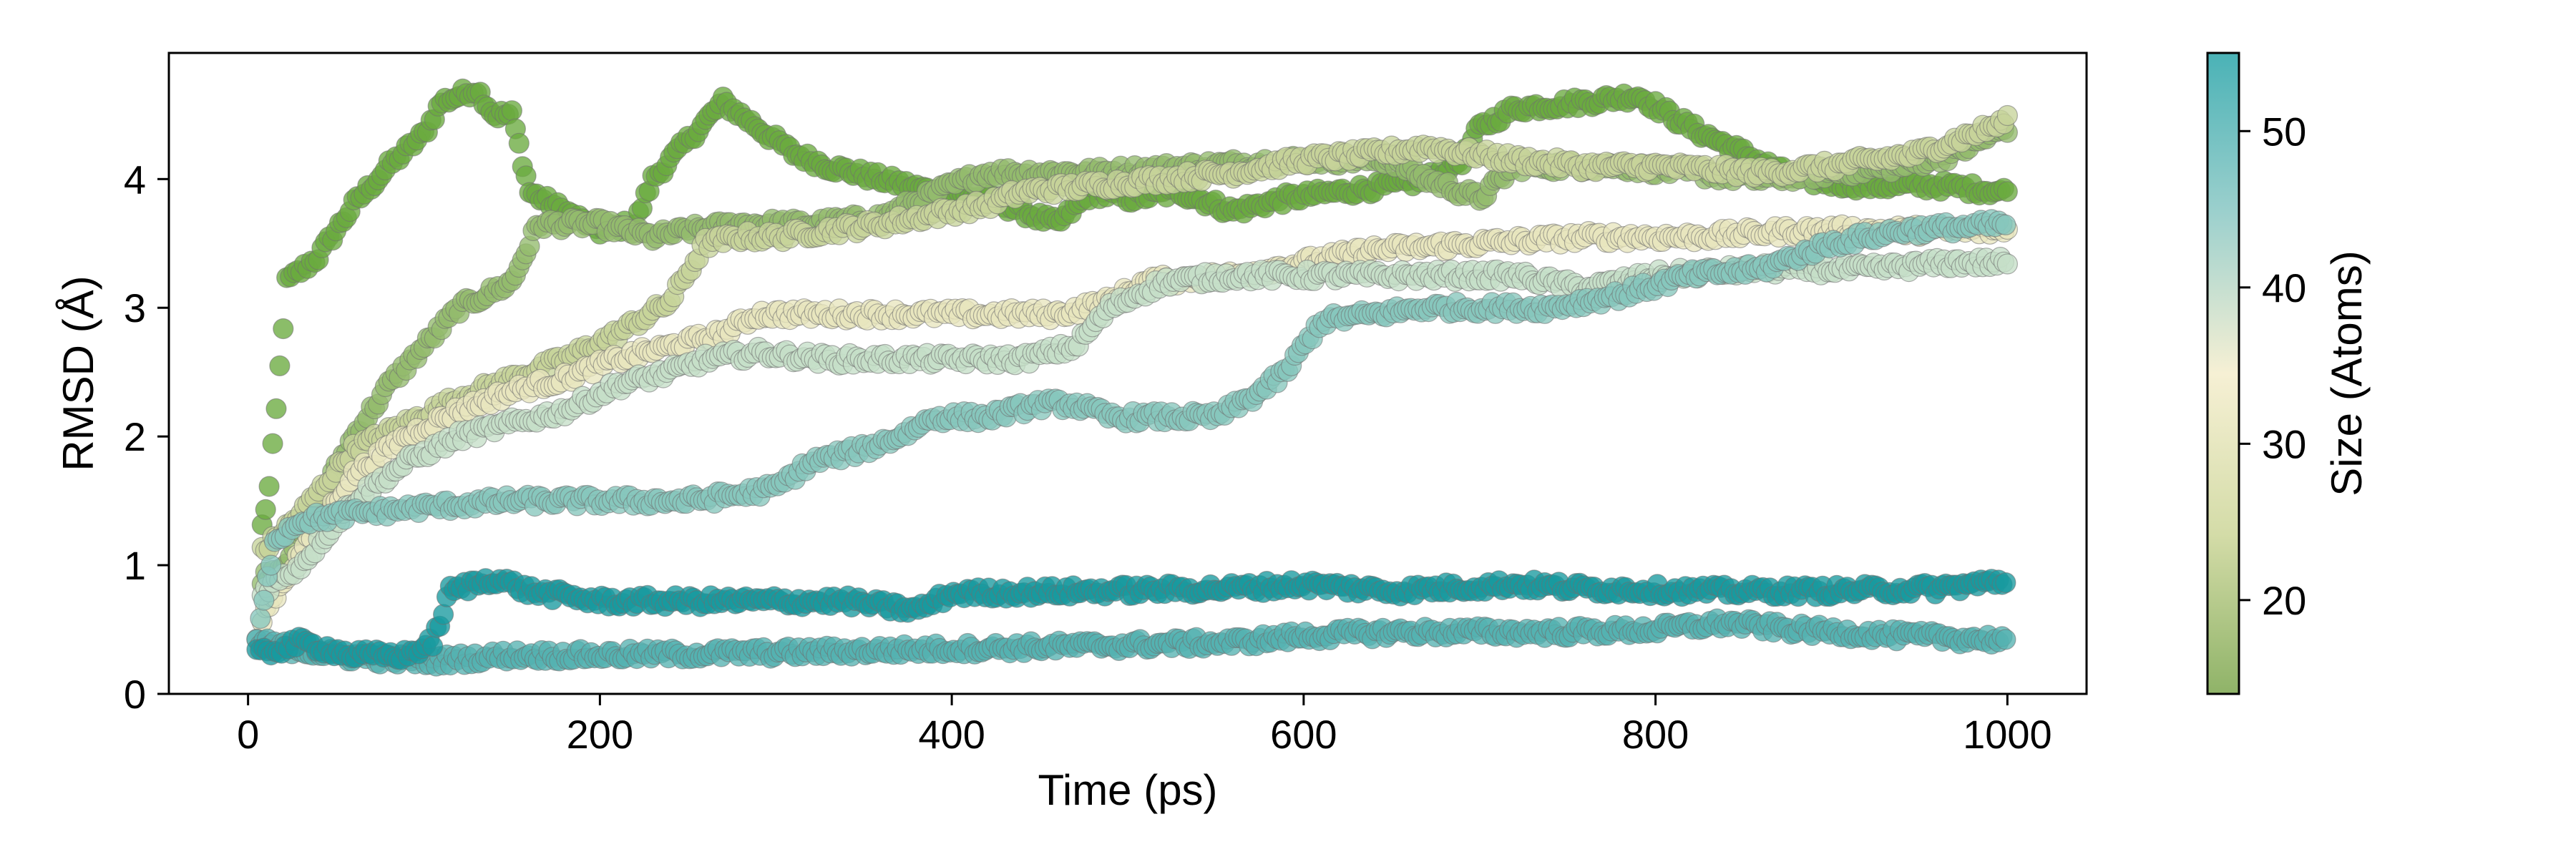 This screenshot has height=862, width=2576. What do you see at coordinates (2272, 366) in the screenshot?
I see `colorbar-ticks: 20 30 40 50` at bounding box center [2272, 366].